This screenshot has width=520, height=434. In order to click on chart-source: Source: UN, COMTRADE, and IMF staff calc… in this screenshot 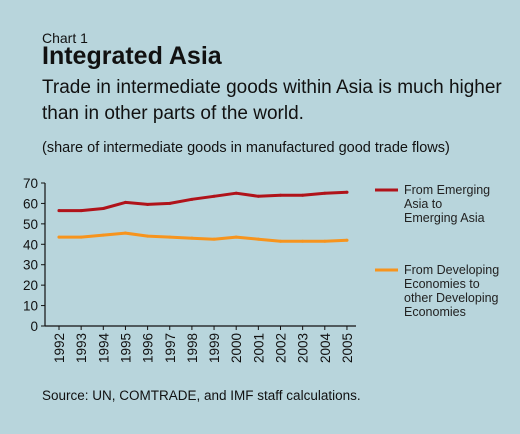, I will do `click(201, 395)`.